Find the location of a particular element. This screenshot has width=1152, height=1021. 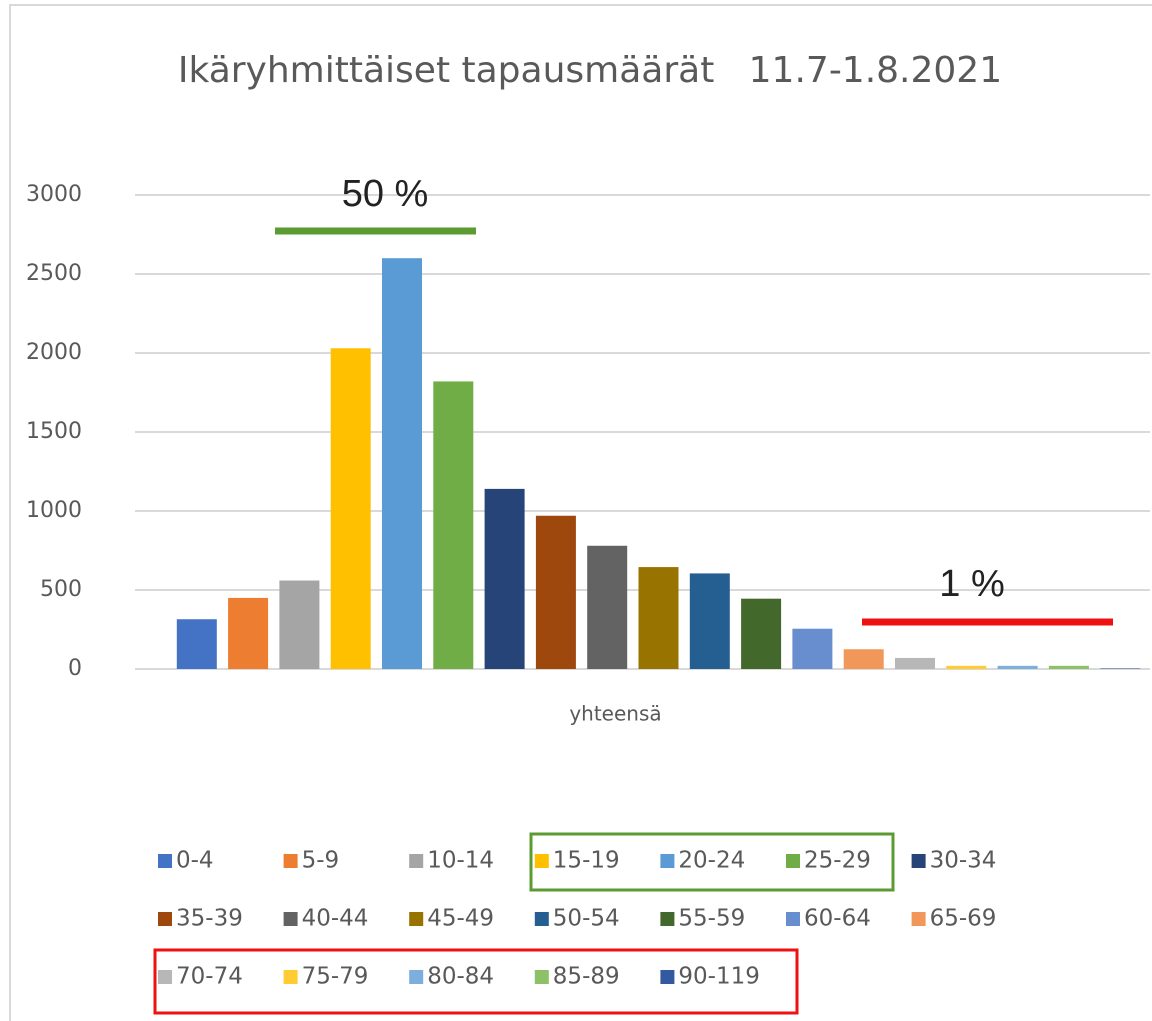

legend-label: 70-74 is located at coordinates (209, 977).